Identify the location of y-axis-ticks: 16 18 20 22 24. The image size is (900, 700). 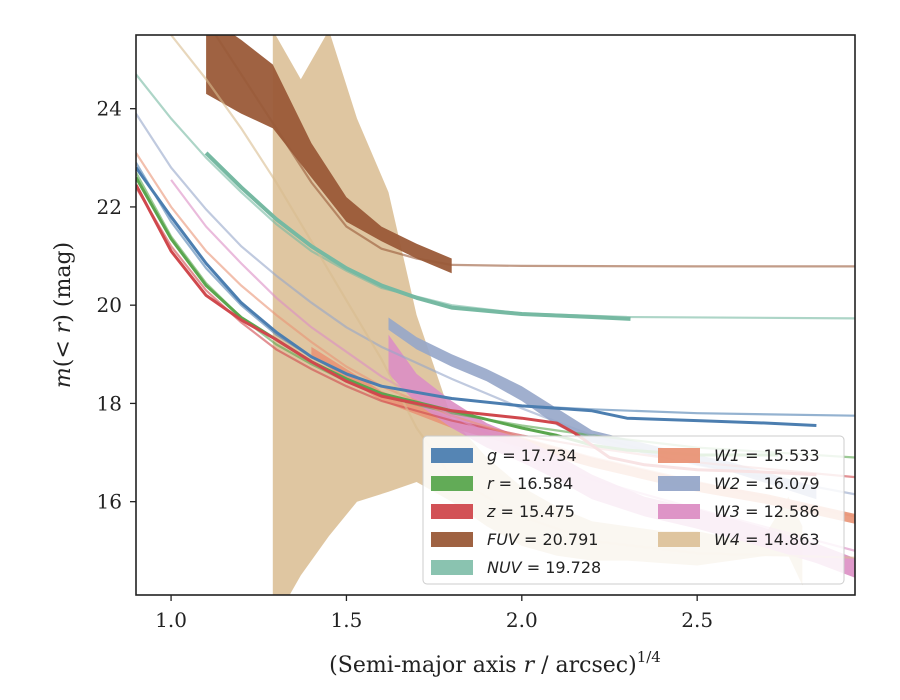
(116, 305).